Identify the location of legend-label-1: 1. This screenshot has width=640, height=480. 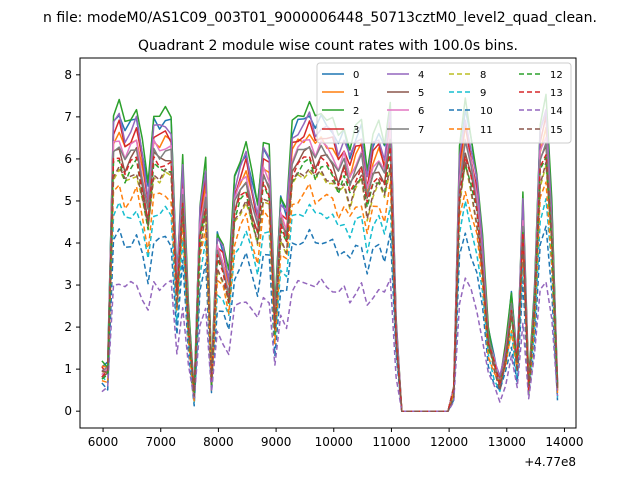
(356, 93).